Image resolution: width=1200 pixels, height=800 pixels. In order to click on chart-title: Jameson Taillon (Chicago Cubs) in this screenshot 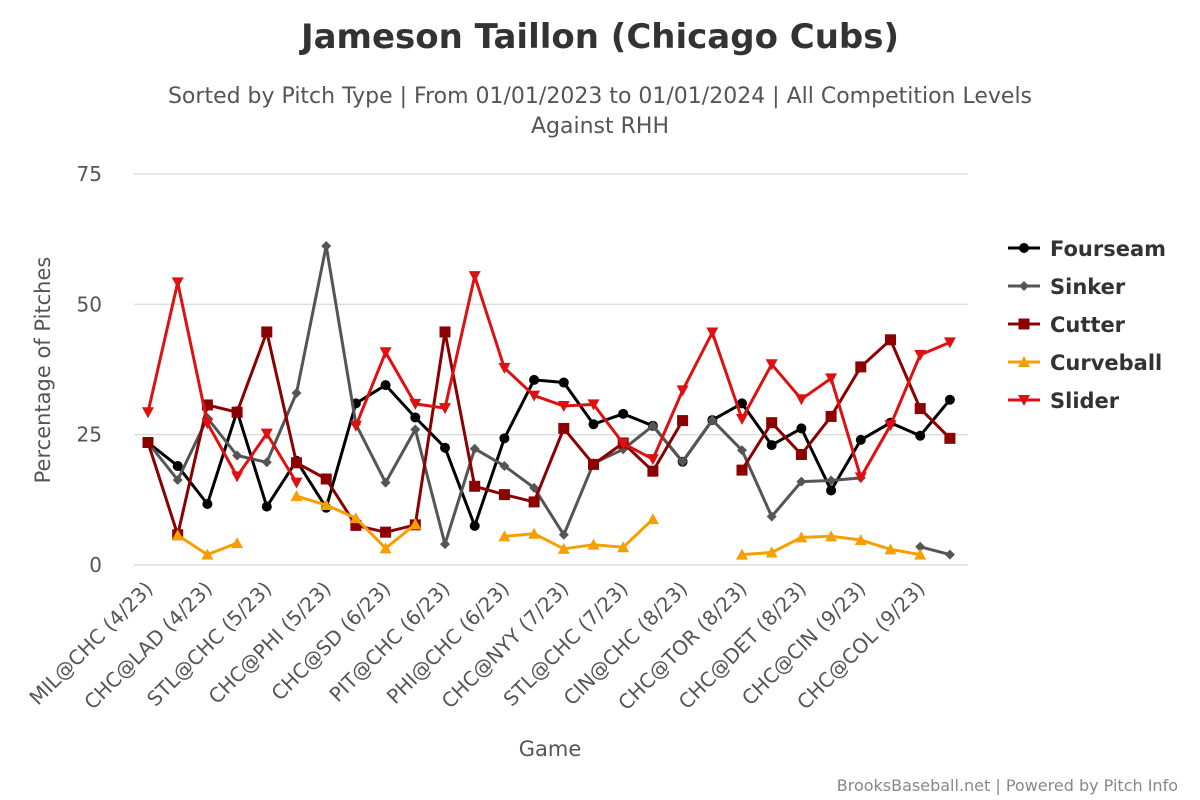, I will do `click(599, 37)`.